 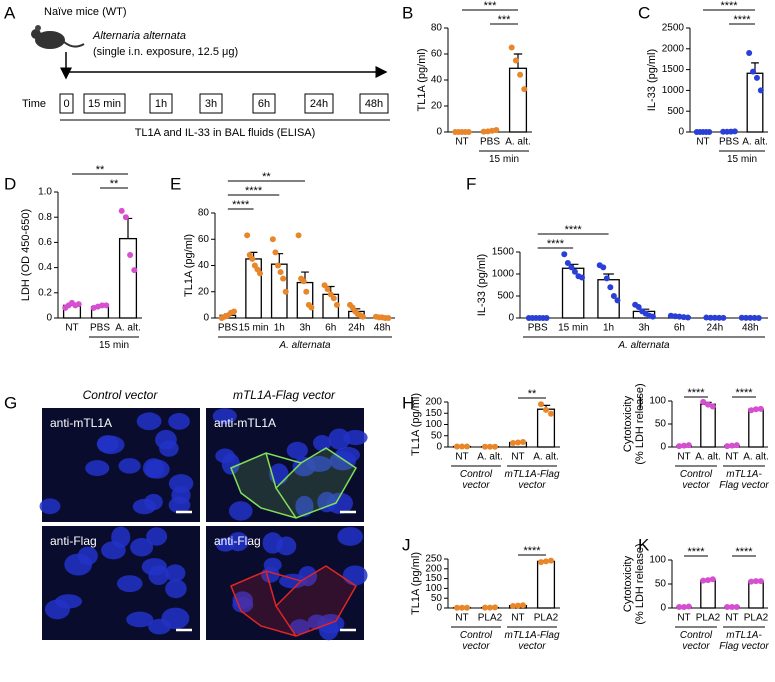 I want to click on panel-letter: H, so click(x=408, y=402).